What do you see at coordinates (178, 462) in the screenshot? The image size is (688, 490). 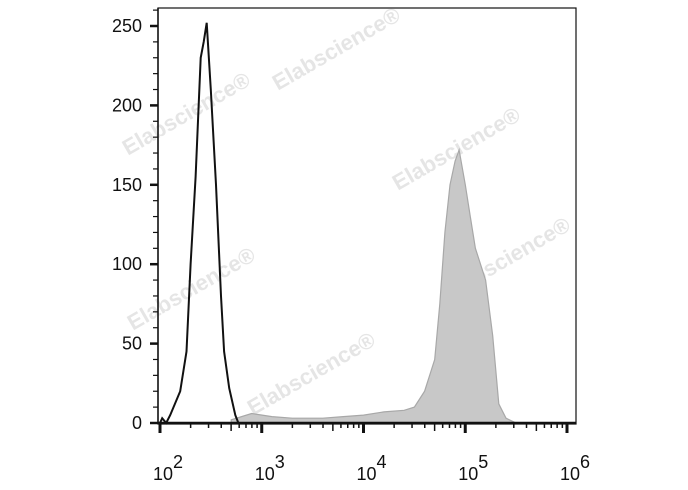 I see `x-tick-exponent: 2` at bounding box center [178, 462].